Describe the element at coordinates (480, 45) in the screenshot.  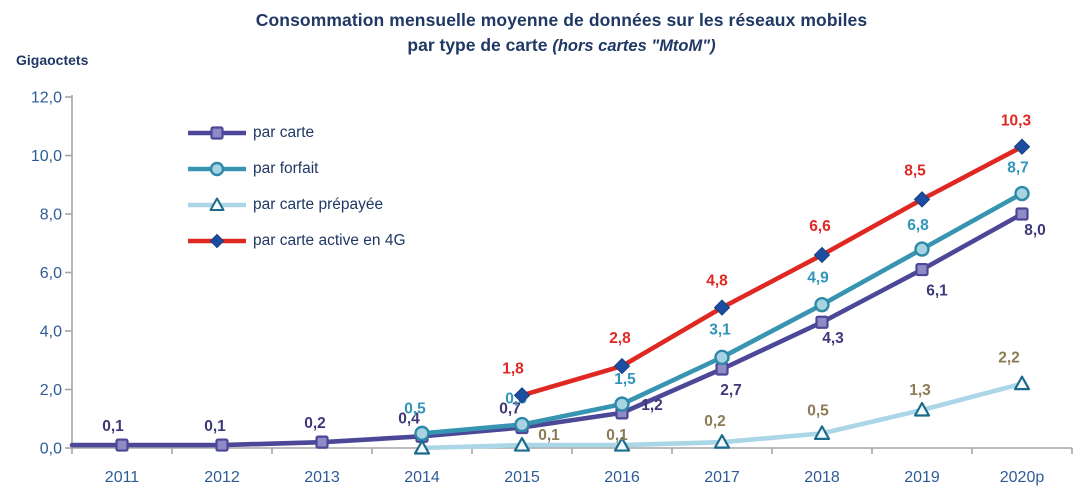
I see `chart-title-line2-bold: par type de carte` at that location.